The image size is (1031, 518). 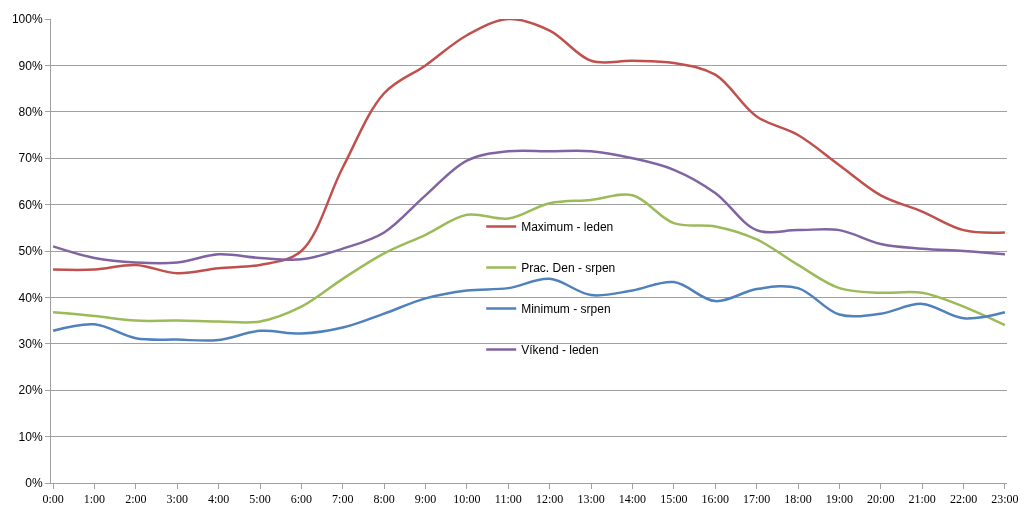 What do you see at coordinates (715, 499) in the screenshot?
I see `x-tick-label: 16:00` at bounding box center [715, 499].